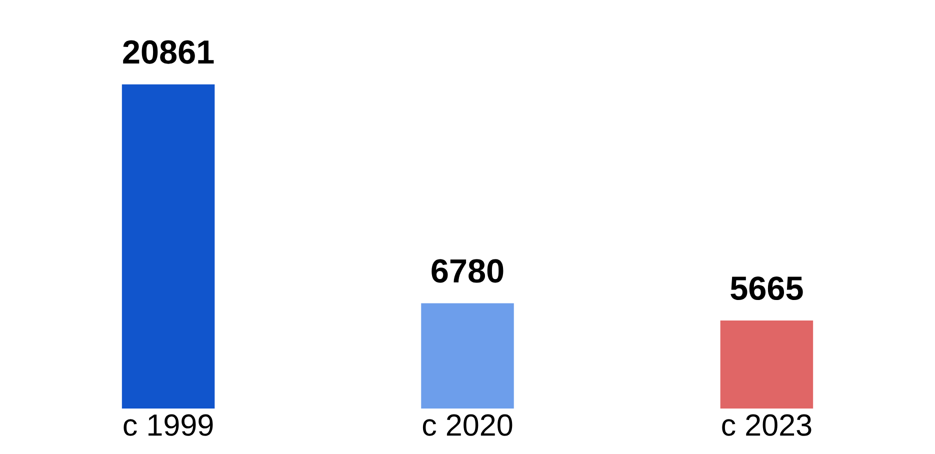 The image size is (935, 454). What do you see at coordinates (468, 271) in the screenshot?
I see `data-label: 6780` at bounding box center [468, 271].